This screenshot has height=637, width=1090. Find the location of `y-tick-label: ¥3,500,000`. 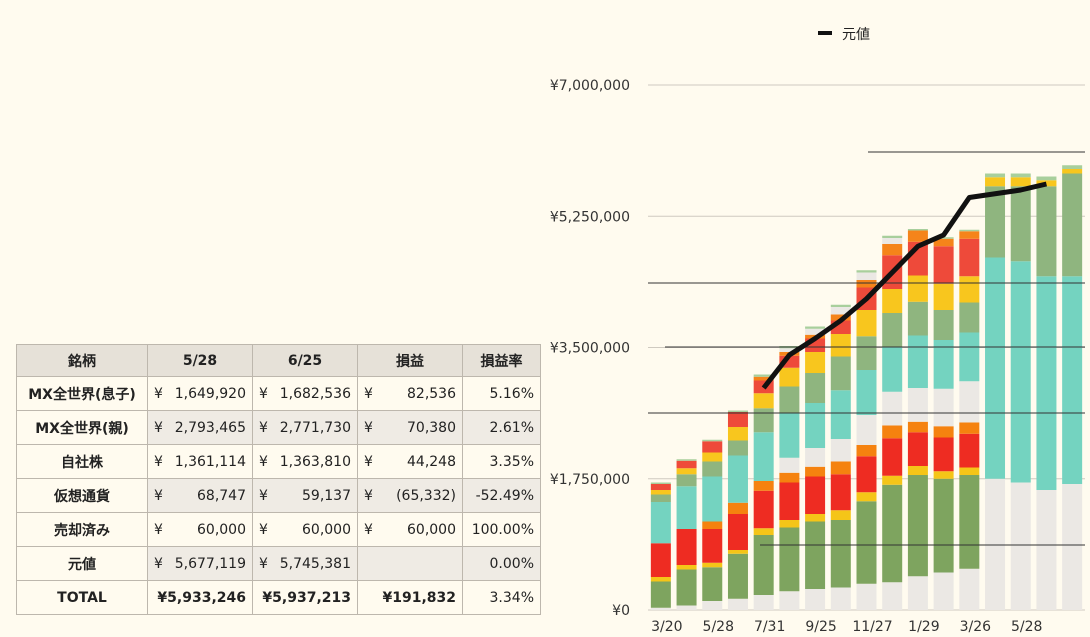

y-tick-label: ¥3,500,000 is located at coordinates (590, 349).